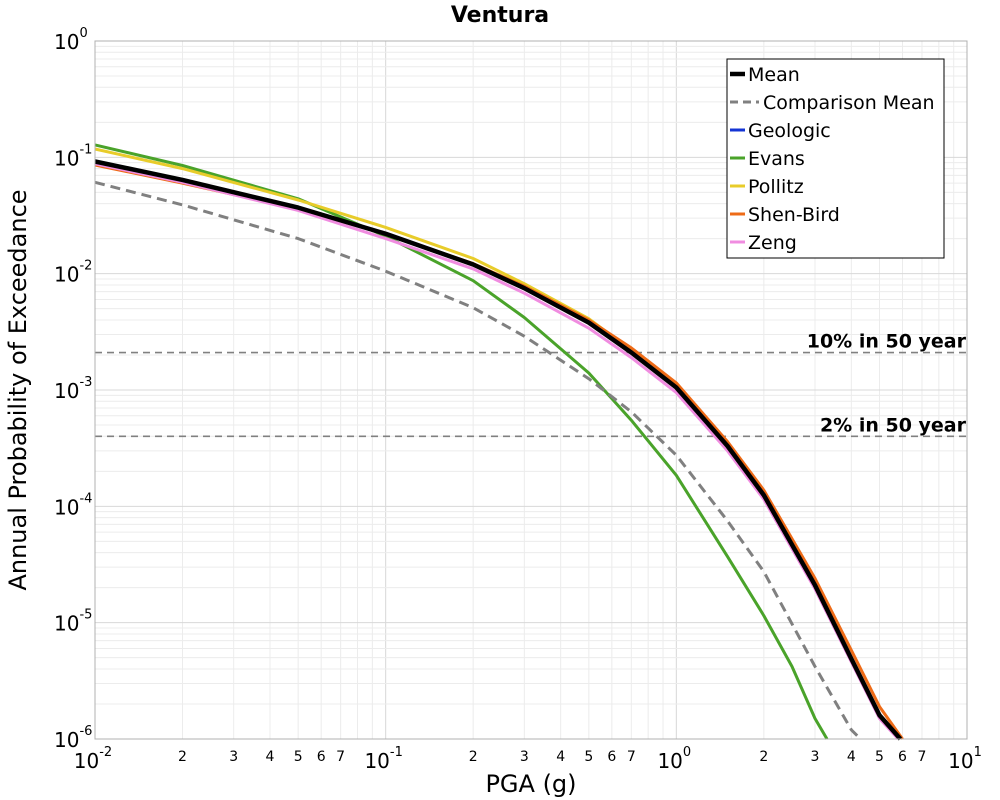 The width and height of the screenshot is (1000, 800). I want to click on y-tick-label: 10⁰, so click(71, 40).